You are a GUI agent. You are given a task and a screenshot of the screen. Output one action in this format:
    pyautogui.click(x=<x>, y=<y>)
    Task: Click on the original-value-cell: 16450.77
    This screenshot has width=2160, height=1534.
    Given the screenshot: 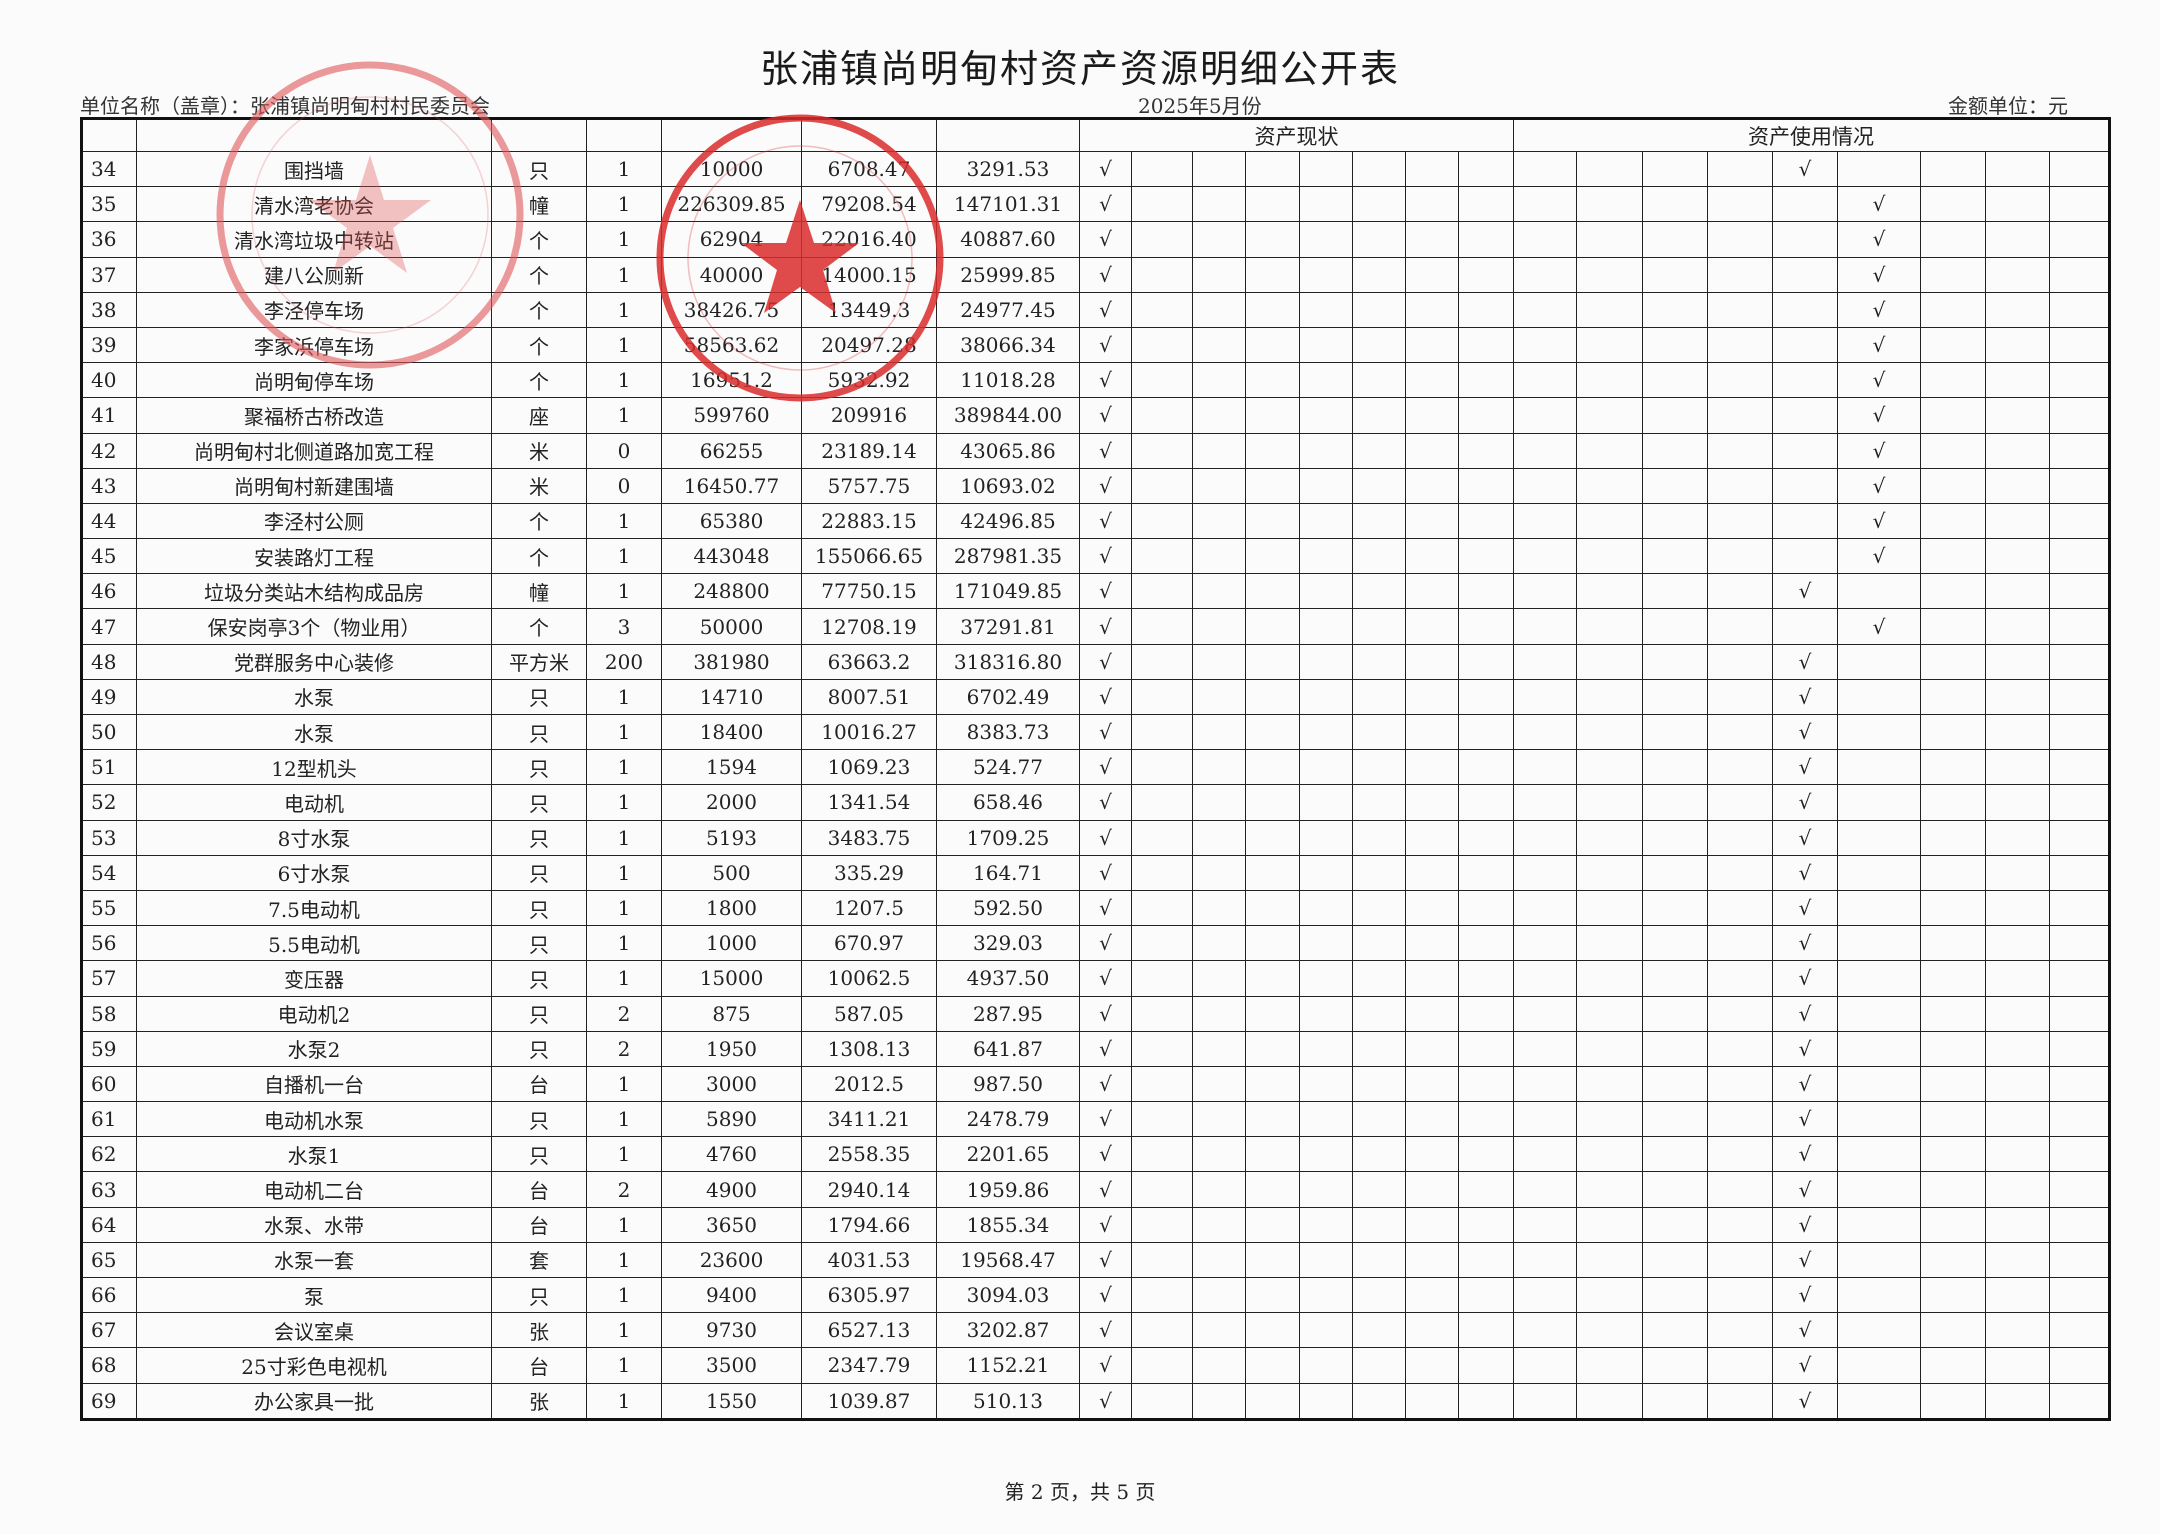 What is the action you would take?
    pyautogui.click(x=731, y=485)
    